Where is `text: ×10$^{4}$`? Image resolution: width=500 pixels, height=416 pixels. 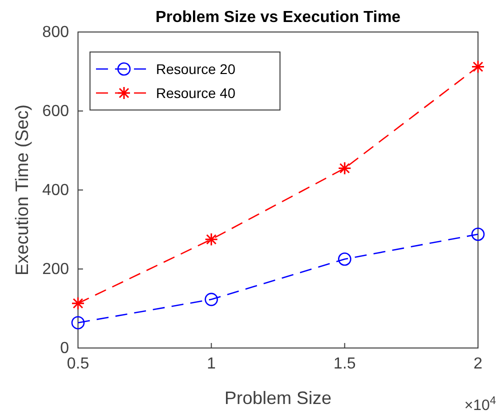 text: ×10$^{4}$ is located at coordinates (480, 404).